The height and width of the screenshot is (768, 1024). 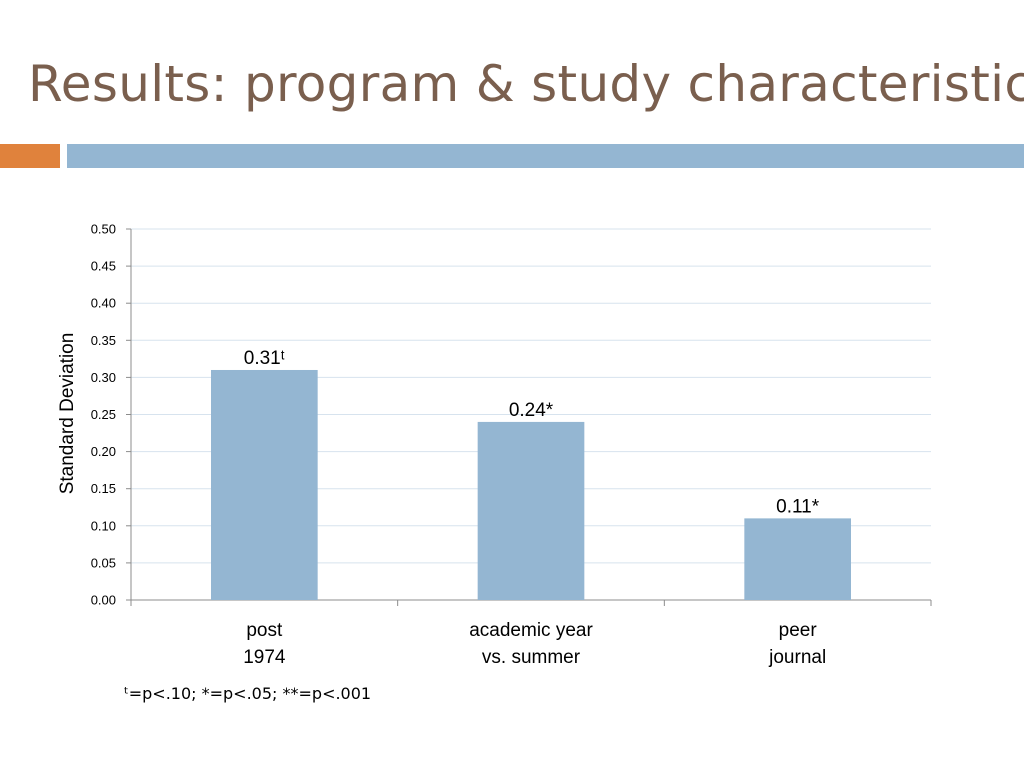 What do you see at coordinates (526, 84) in the screenshot?
I see `slide-title: Results: program & study characteristics` at bounding box center [526, 84].